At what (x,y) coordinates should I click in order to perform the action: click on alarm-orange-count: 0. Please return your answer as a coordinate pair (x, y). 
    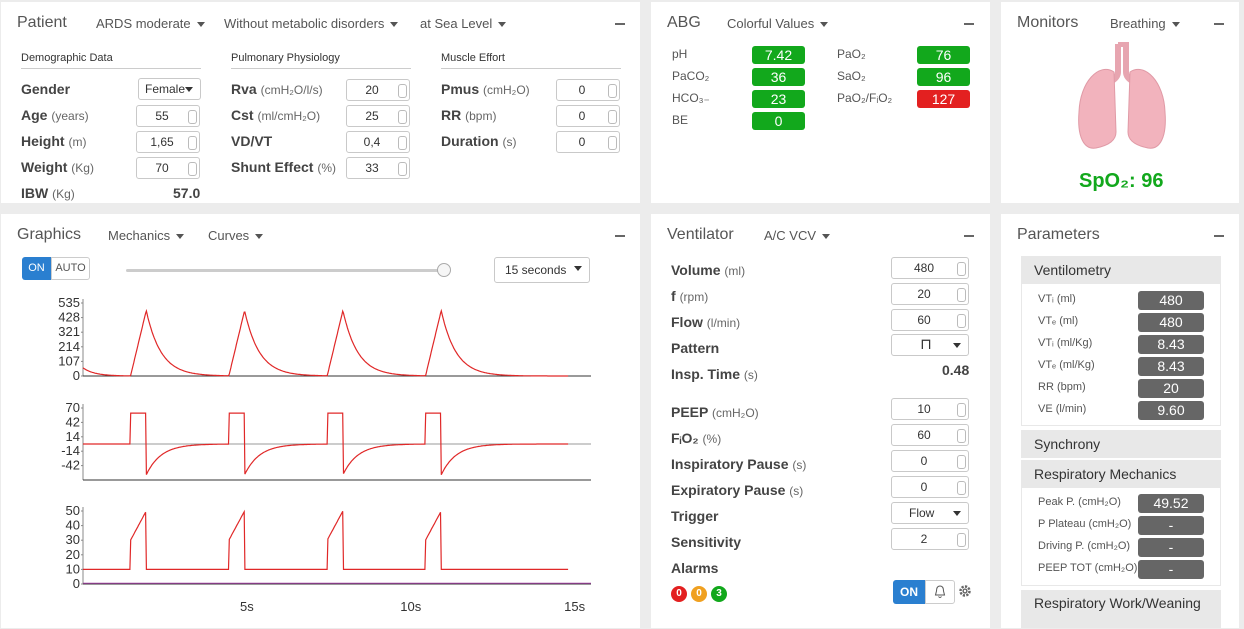
    Looking at the image, I should click on (699, 594).